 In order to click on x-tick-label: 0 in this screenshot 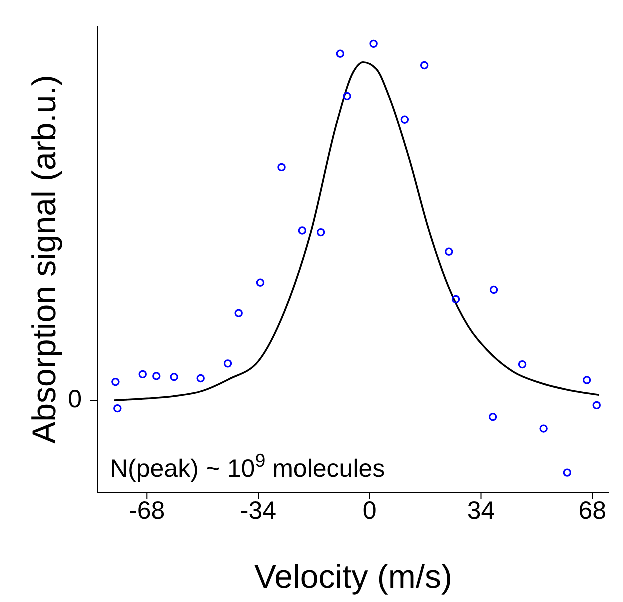, I will do `click(369, 510)`.